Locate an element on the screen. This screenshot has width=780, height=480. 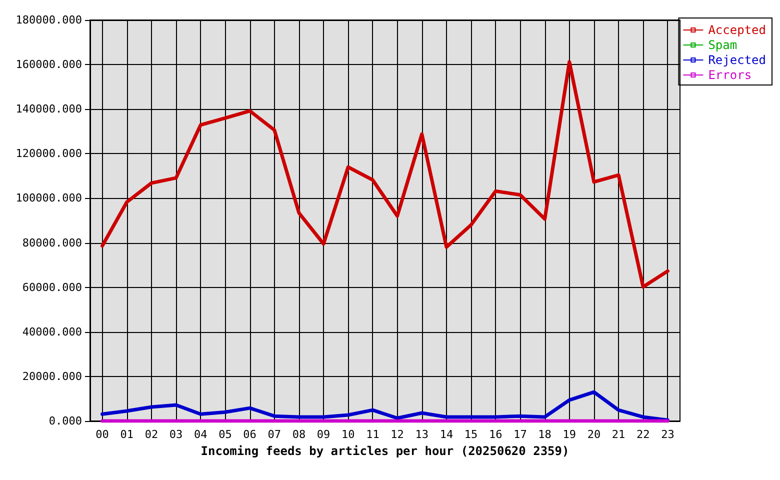
x-tick-label: 03 is located at coordinates (176, 434).